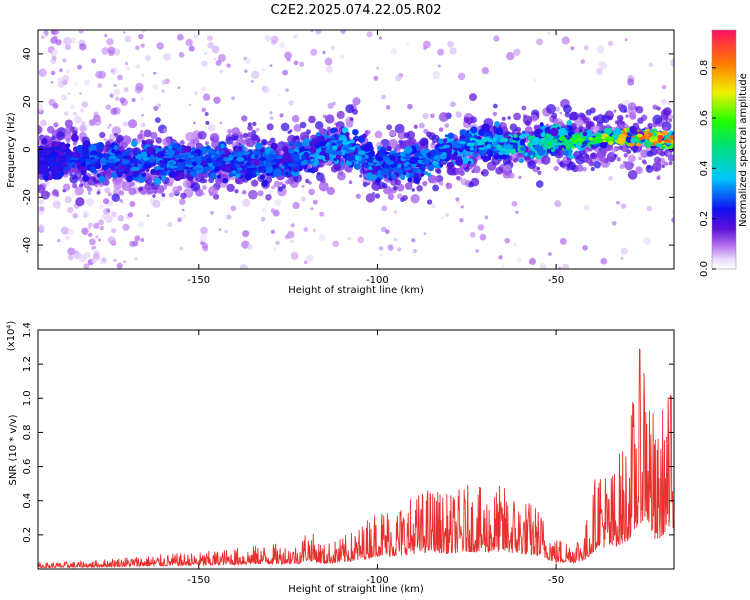  I want to click on spectrogram-x-label: Height of straight line (km), so click(356, 290).